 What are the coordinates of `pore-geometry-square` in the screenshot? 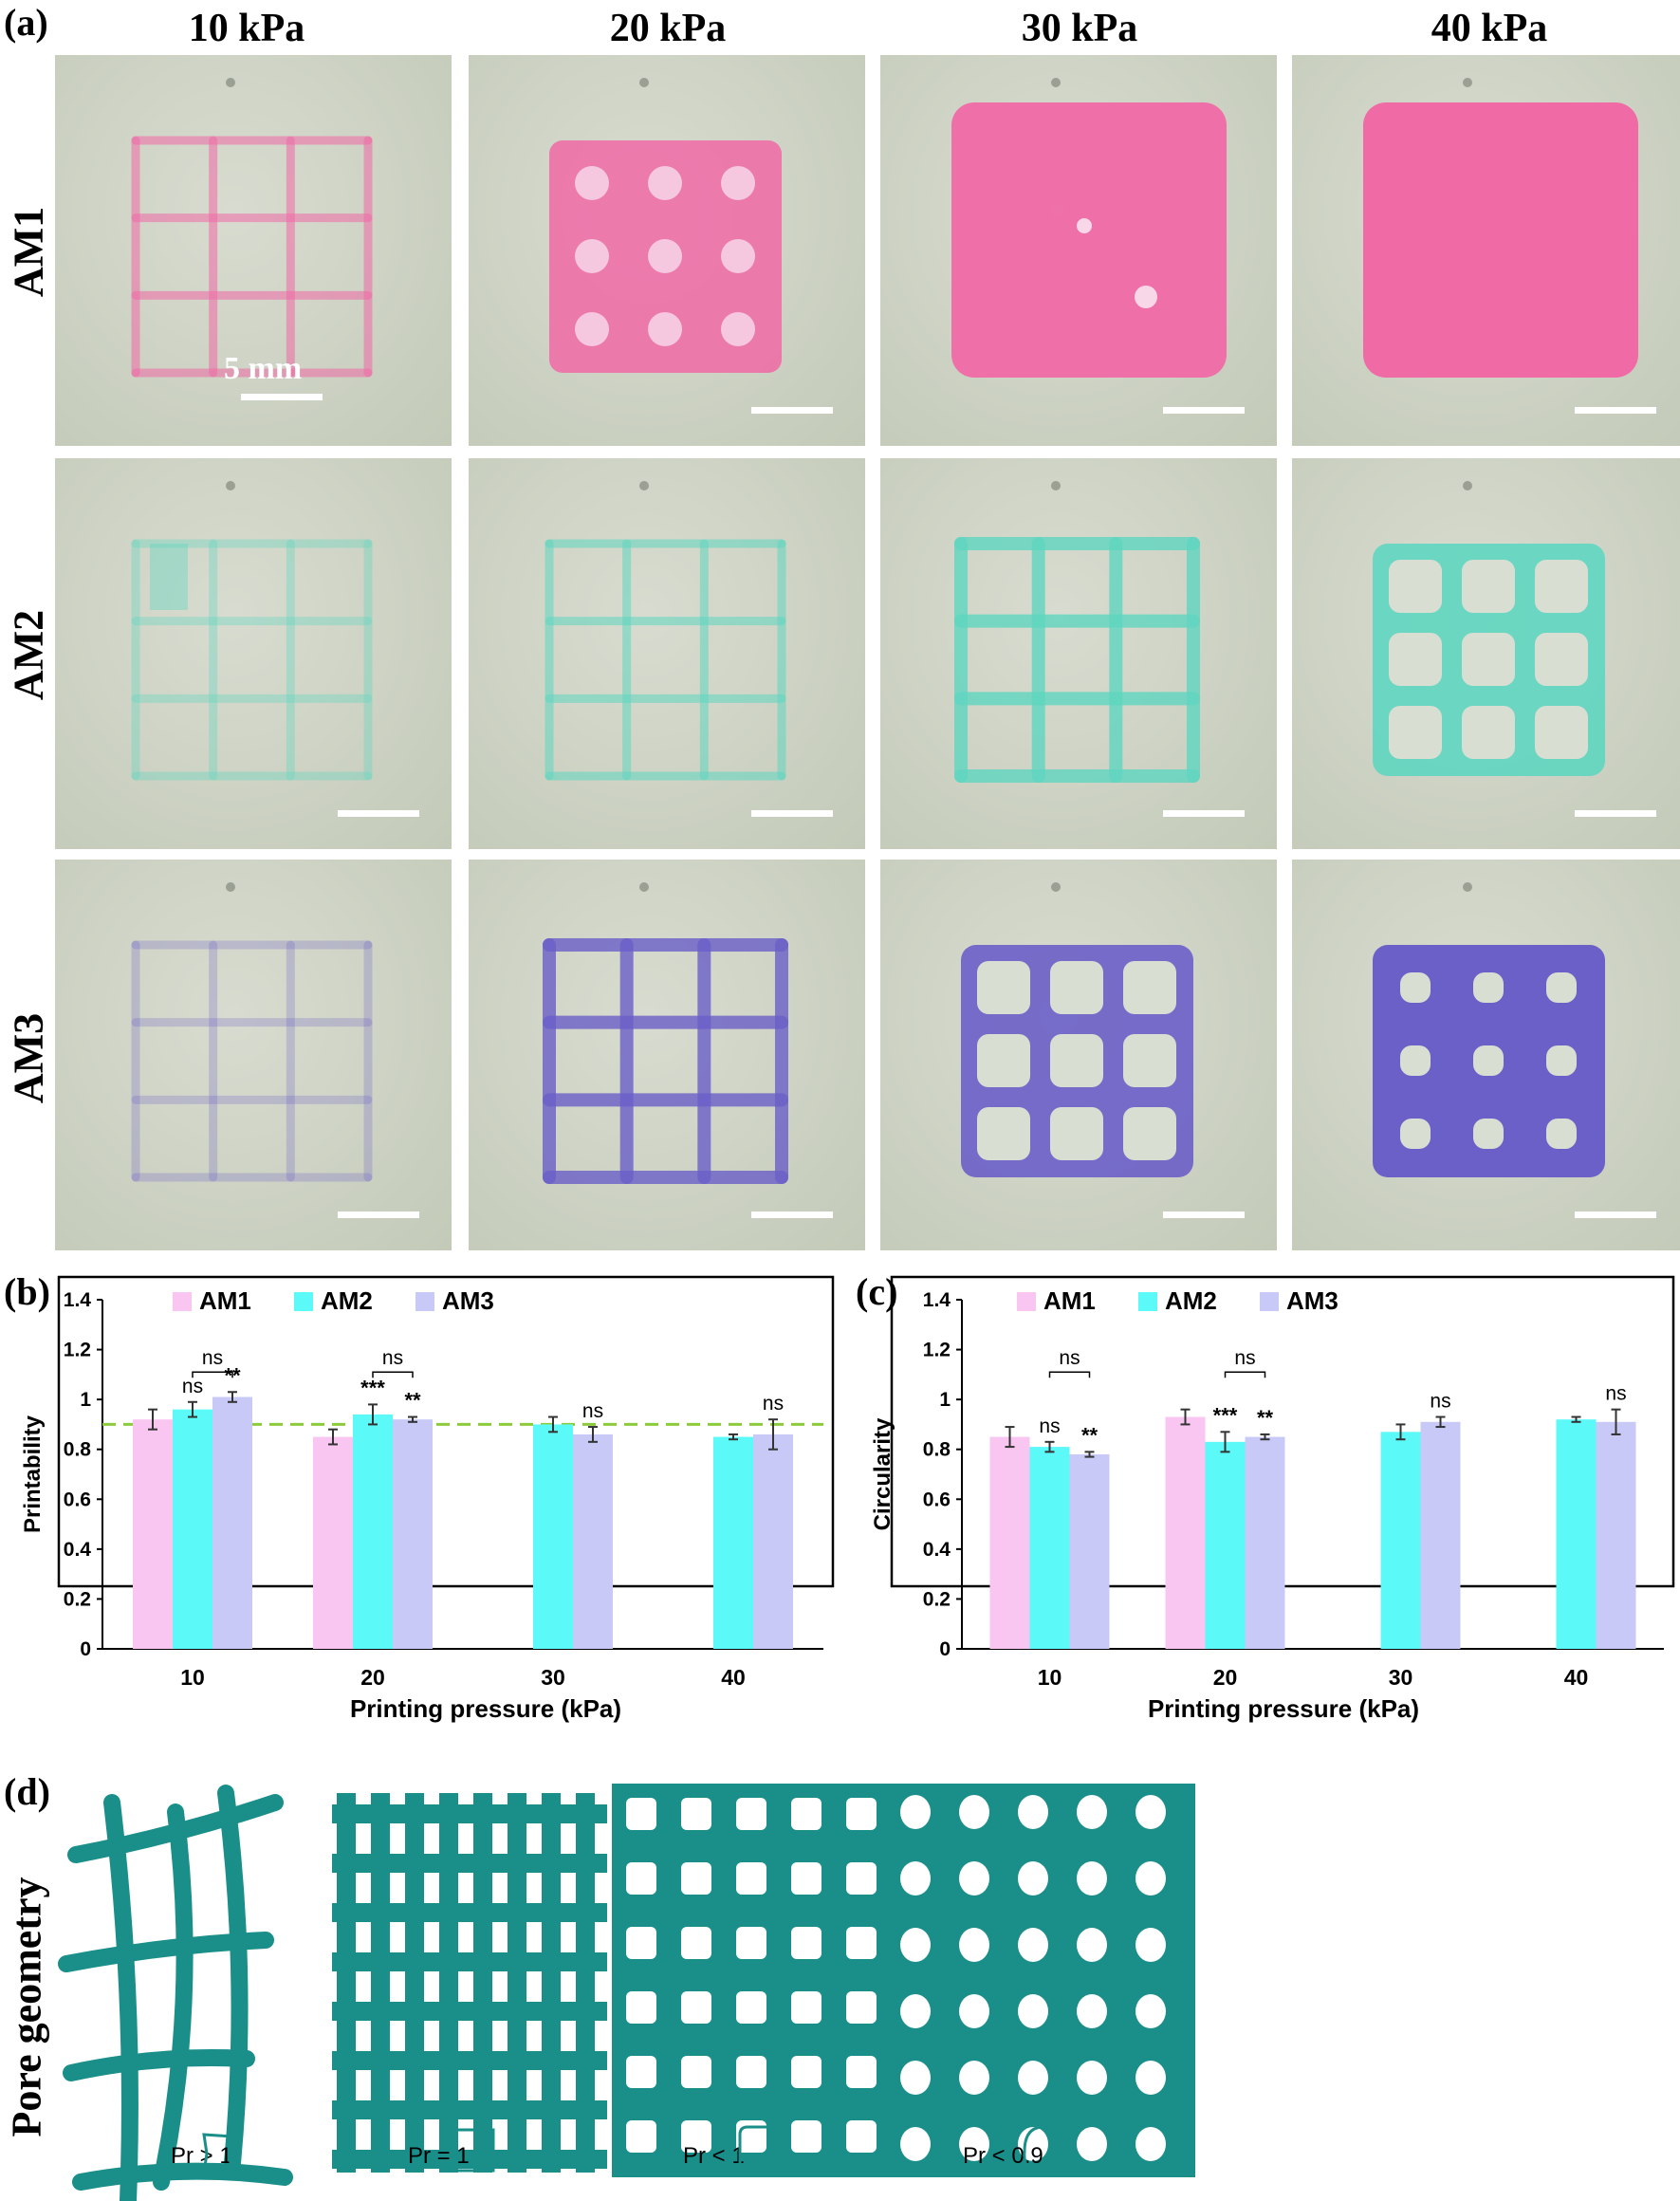 It's located at (469, 1983).